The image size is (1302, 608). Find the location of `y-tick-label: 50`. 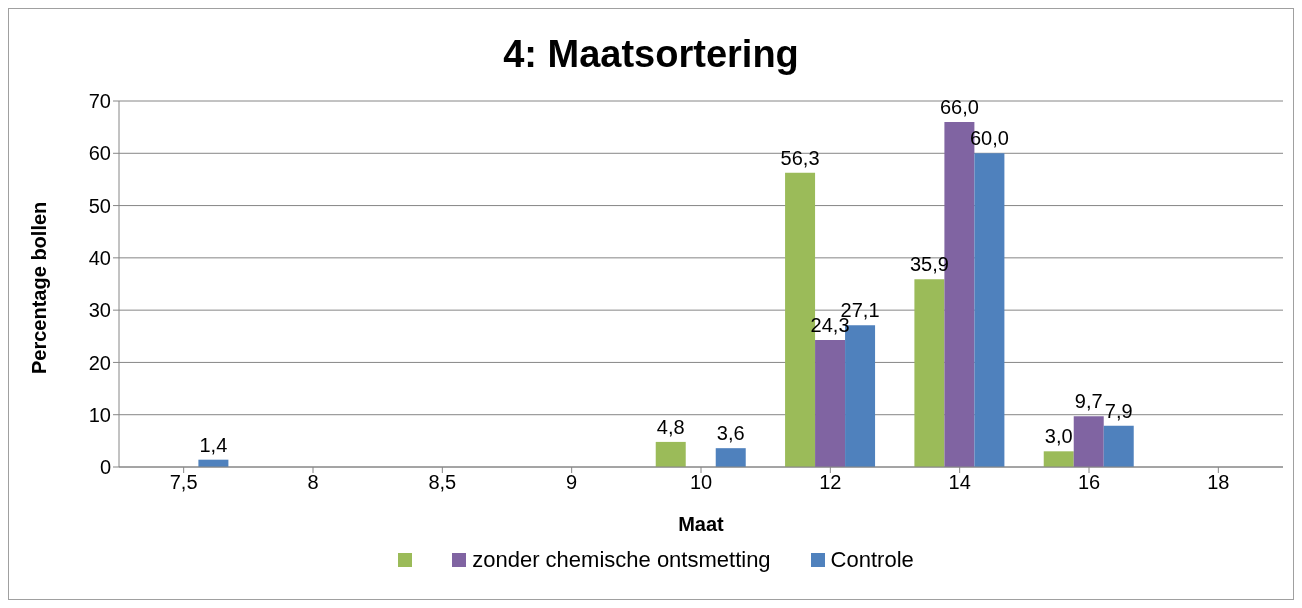

y-tick-label: 50 is located at coordinates (99, 205).